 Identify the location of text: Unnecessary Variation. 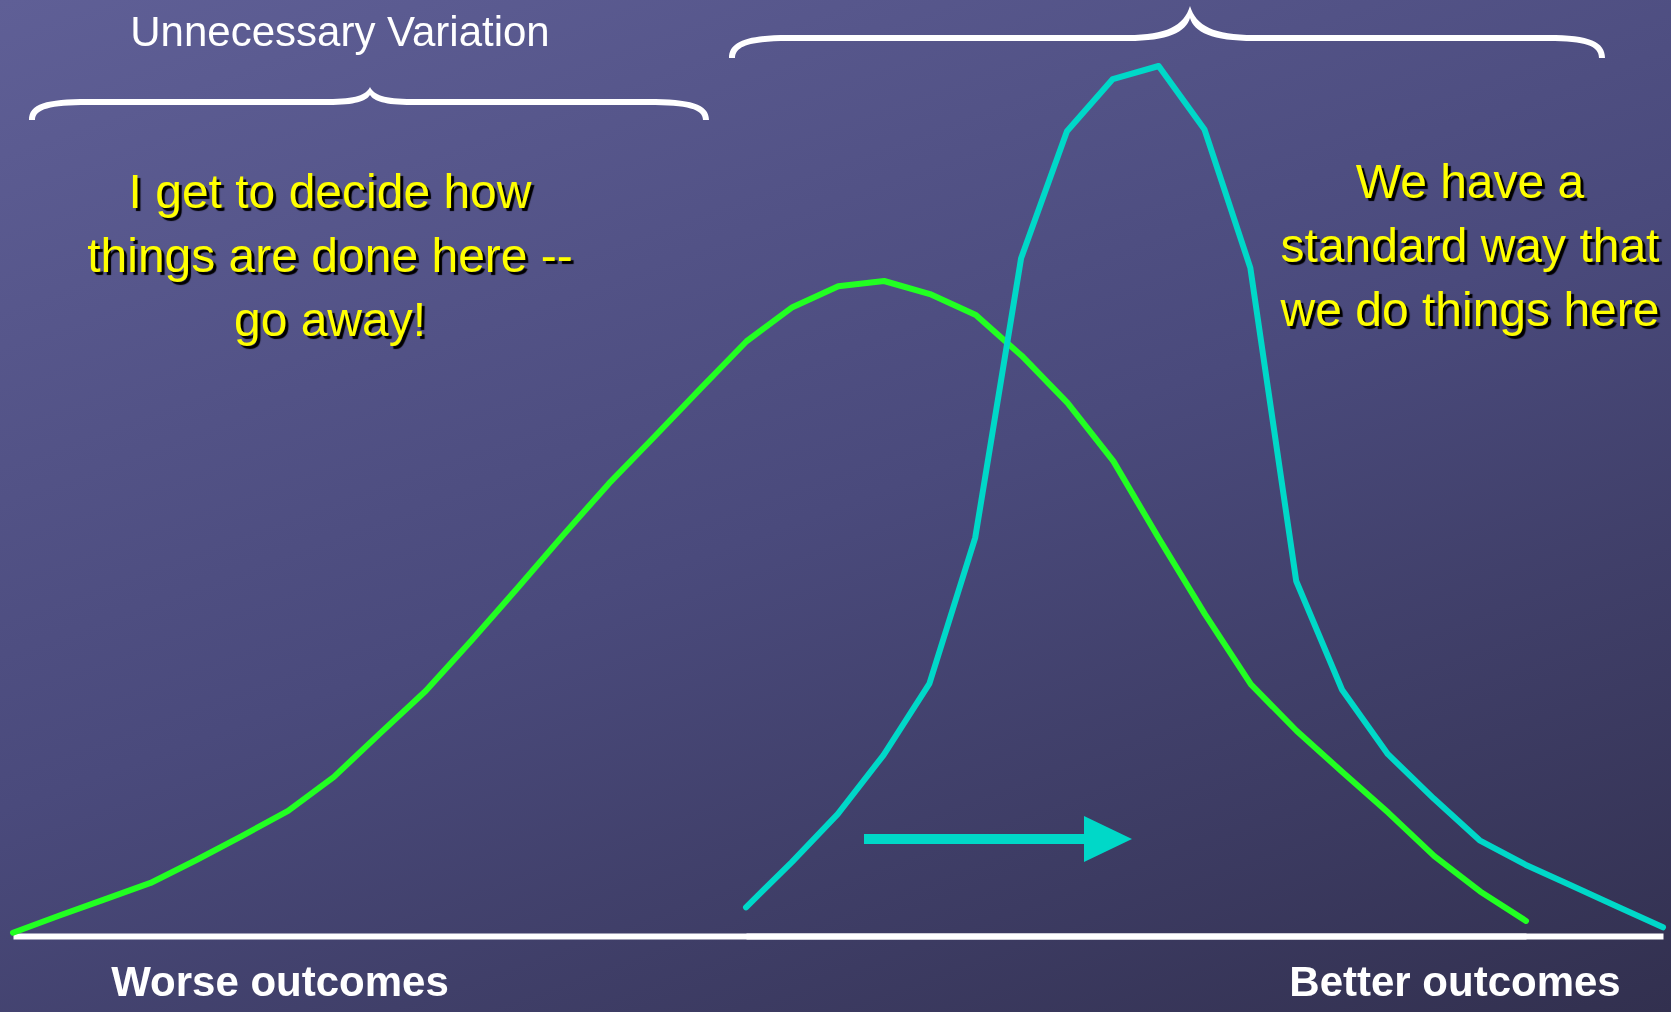
(340, 32).